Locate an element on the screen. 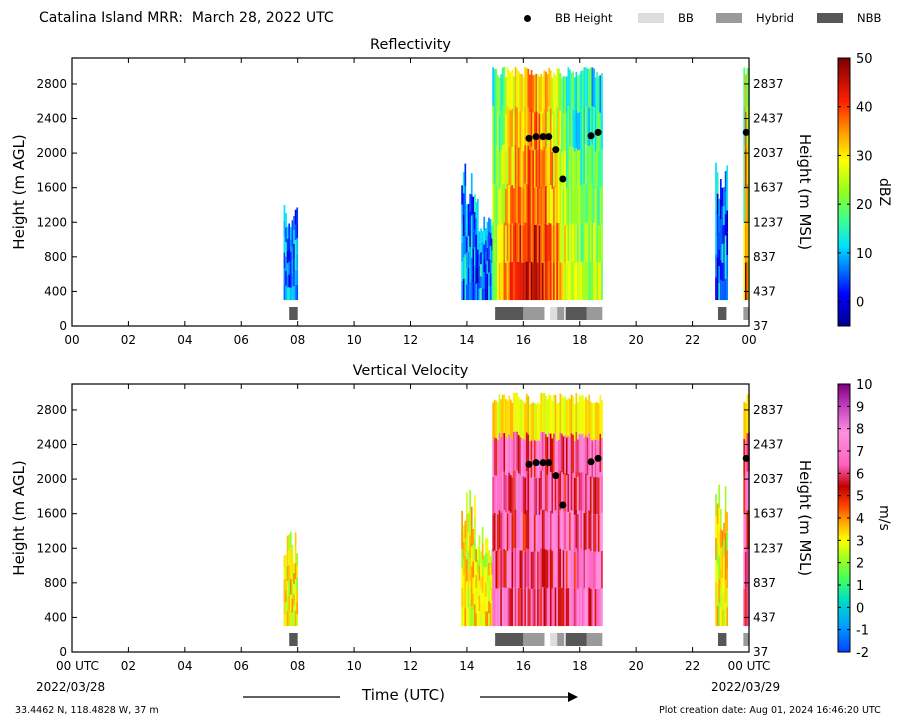  end-date-label: 2022/03/29 is located at coordinates (746, 687).